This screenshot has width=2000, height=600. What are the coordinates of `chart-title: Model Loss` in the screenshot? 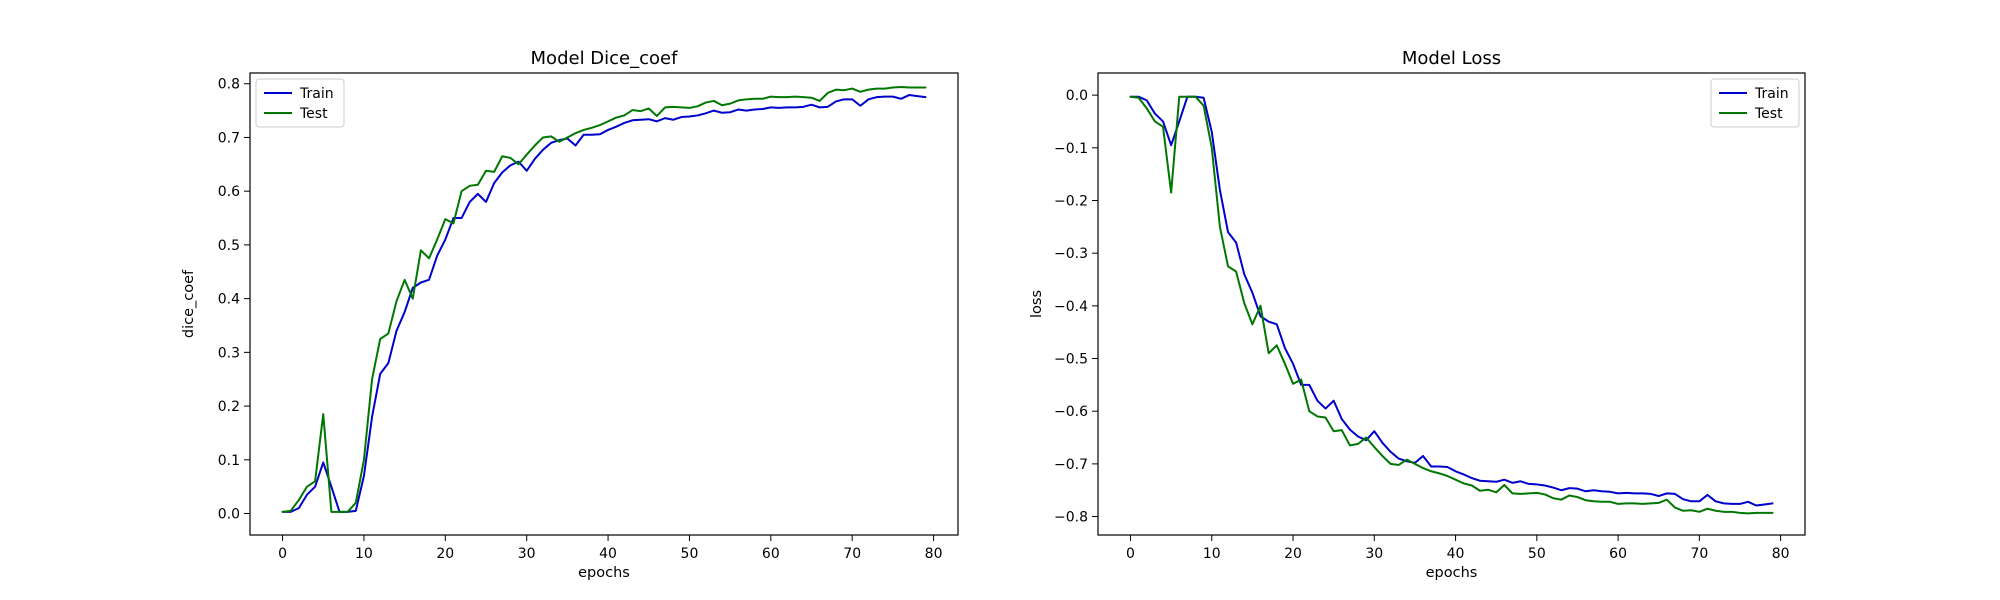 It's located at (1451, 58).